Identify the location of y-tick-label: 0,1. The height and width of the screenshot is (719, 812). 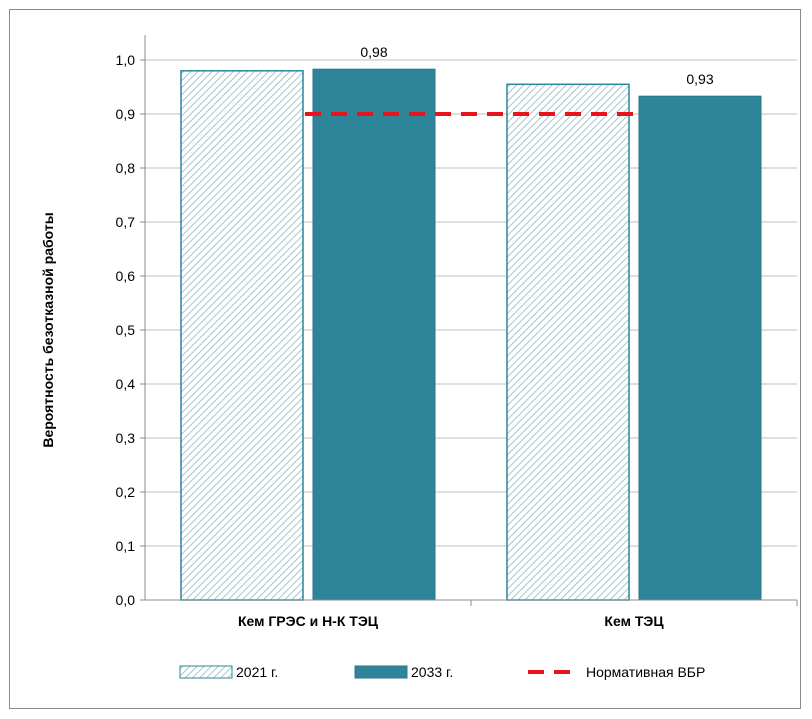
(126, 546).